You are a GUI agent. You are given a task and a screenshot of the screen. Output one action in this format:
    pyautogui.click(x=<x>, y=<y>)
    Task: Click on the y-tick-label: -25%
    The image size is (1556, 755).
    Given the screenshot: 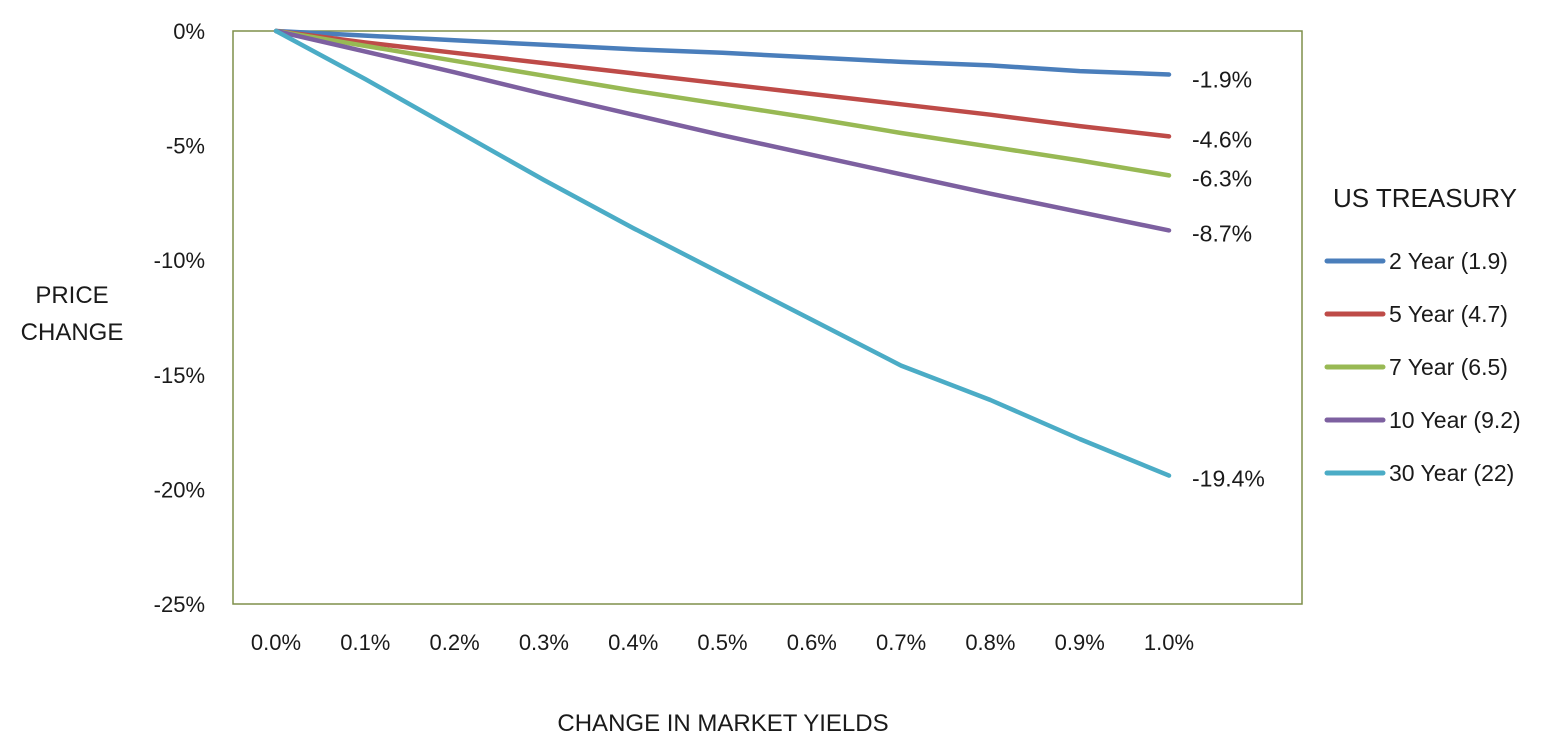 What is the action you would take?
    pyautogui.click(x=179, y=604)
    